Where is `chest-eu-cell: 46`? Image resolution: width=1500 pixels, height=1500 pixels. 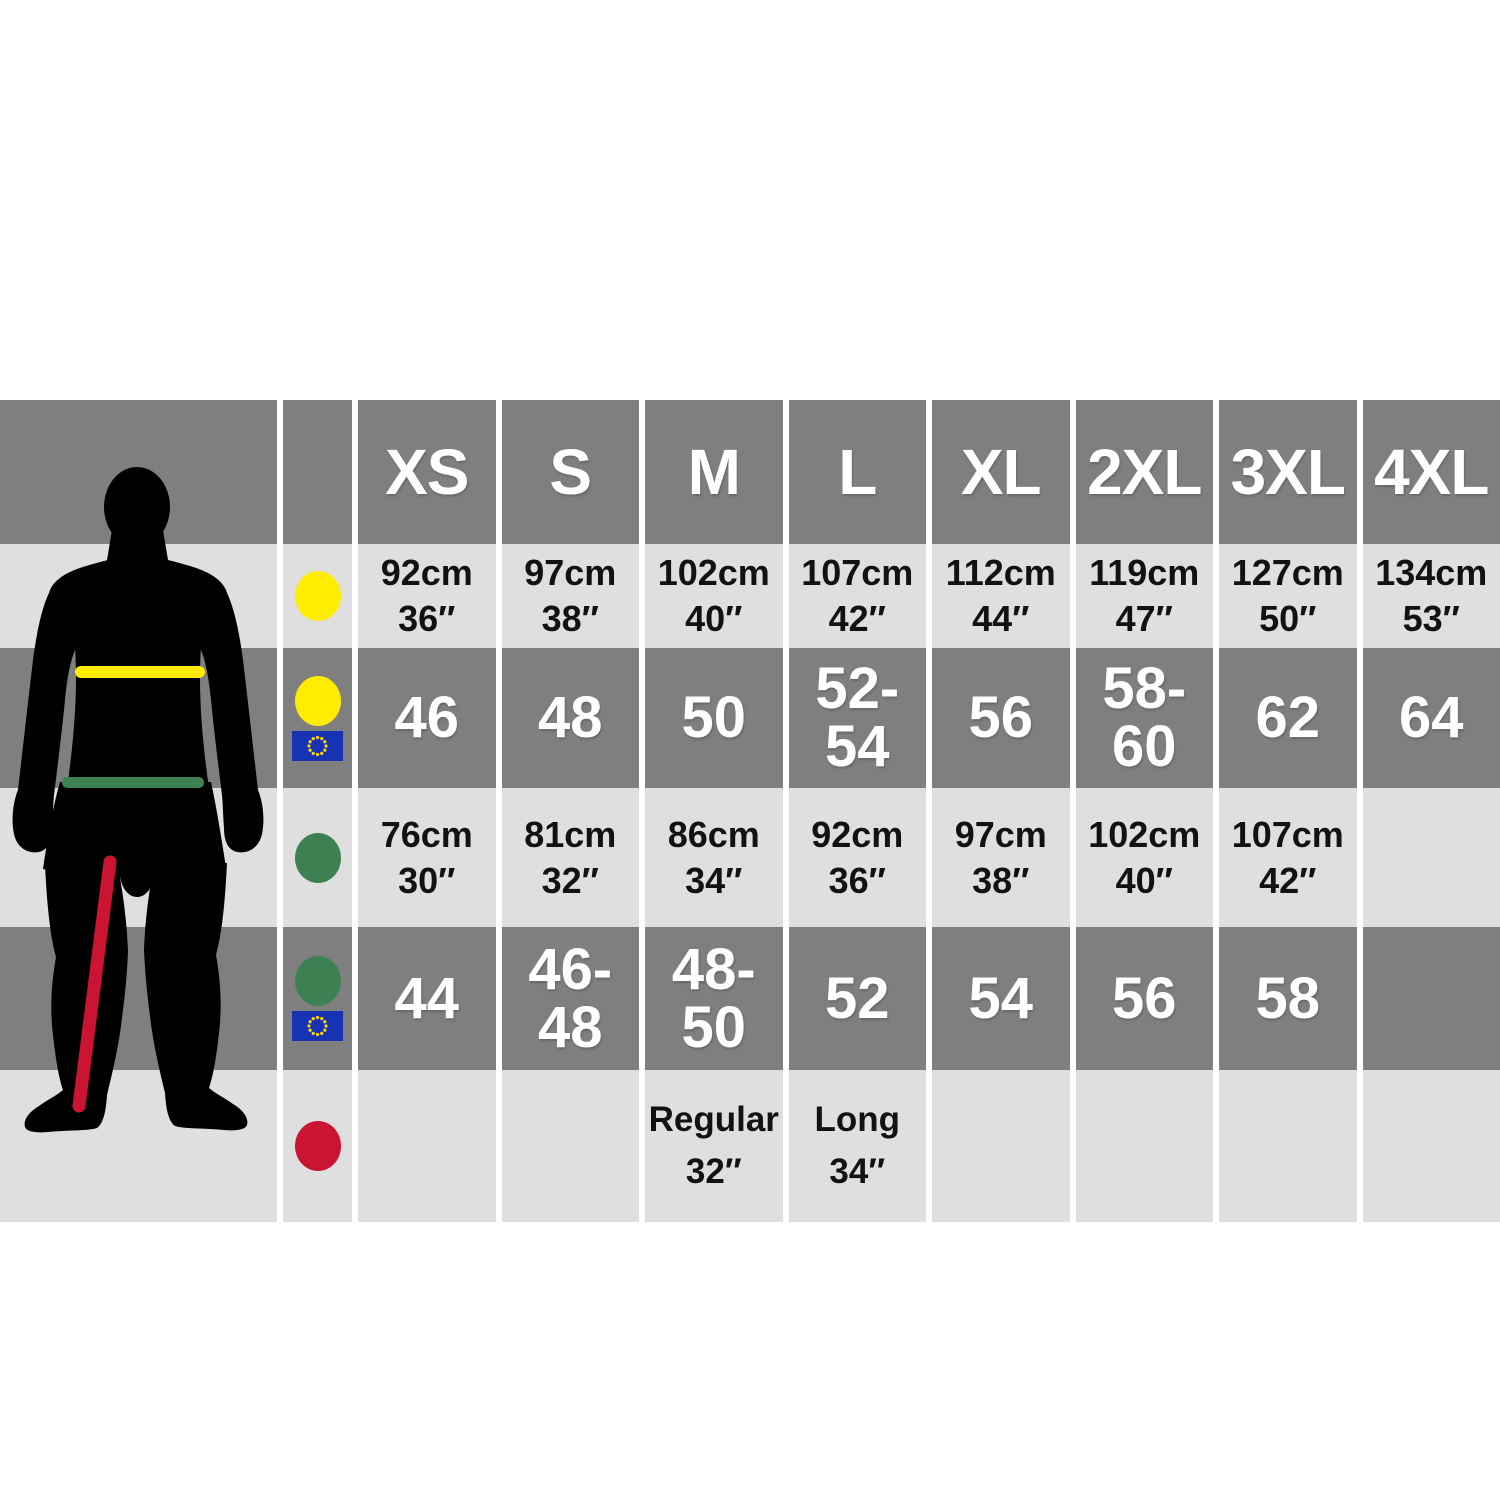
chest-eu-cell: 46 is located at coordinates (427, 718).